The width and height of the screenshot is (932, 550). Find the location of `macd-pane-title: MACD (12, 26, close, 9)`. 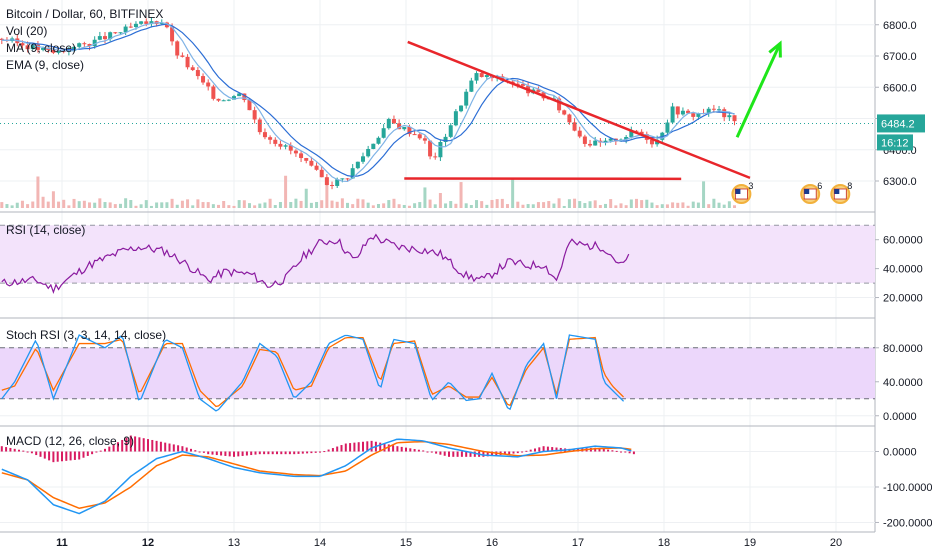

macd-pane-title: MACD (12, 26, close, 9) is located at coordinates (70, 441).